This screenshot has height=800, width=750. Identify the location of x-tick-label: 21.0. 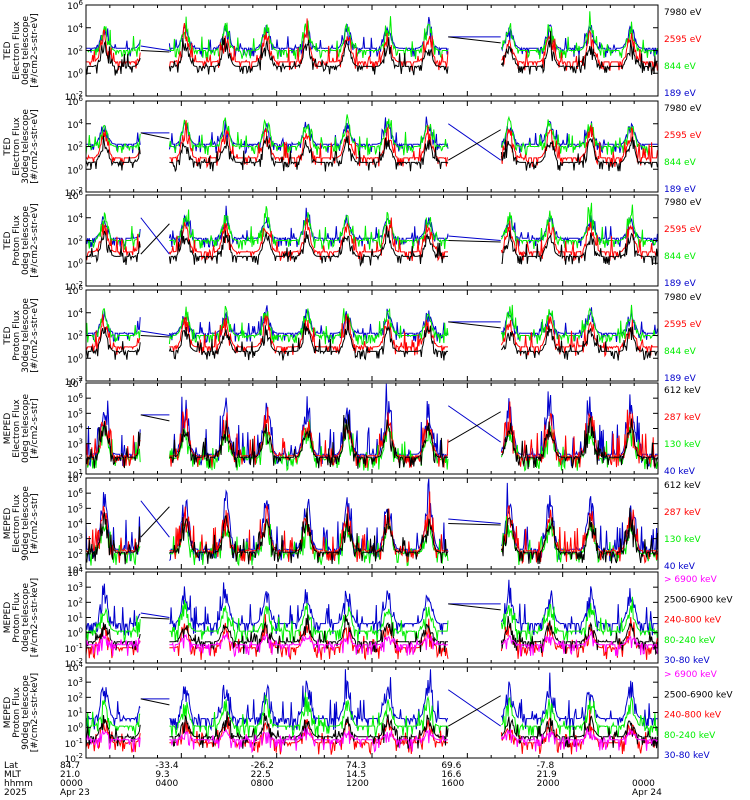
(70, 775).